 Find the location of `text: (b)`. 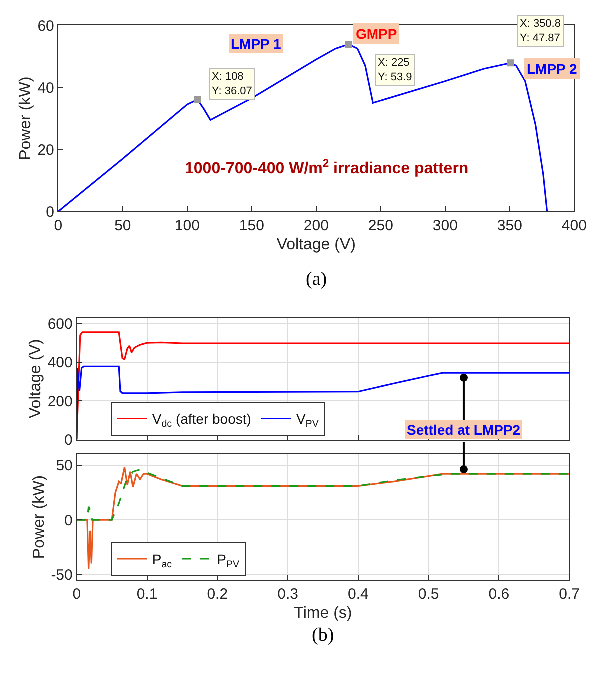

text: (b) is located at coordinates (323, 635).